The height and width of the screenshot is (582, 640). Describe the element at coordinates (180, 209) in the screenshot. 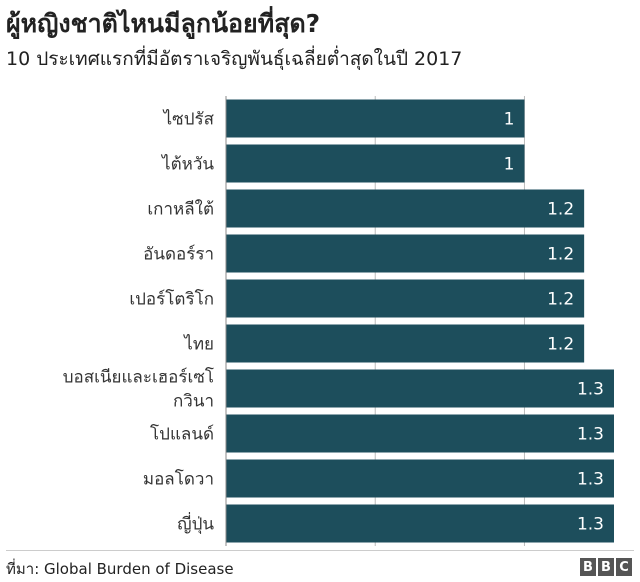

I see `category-label: เกาหลีใต้` at that location.